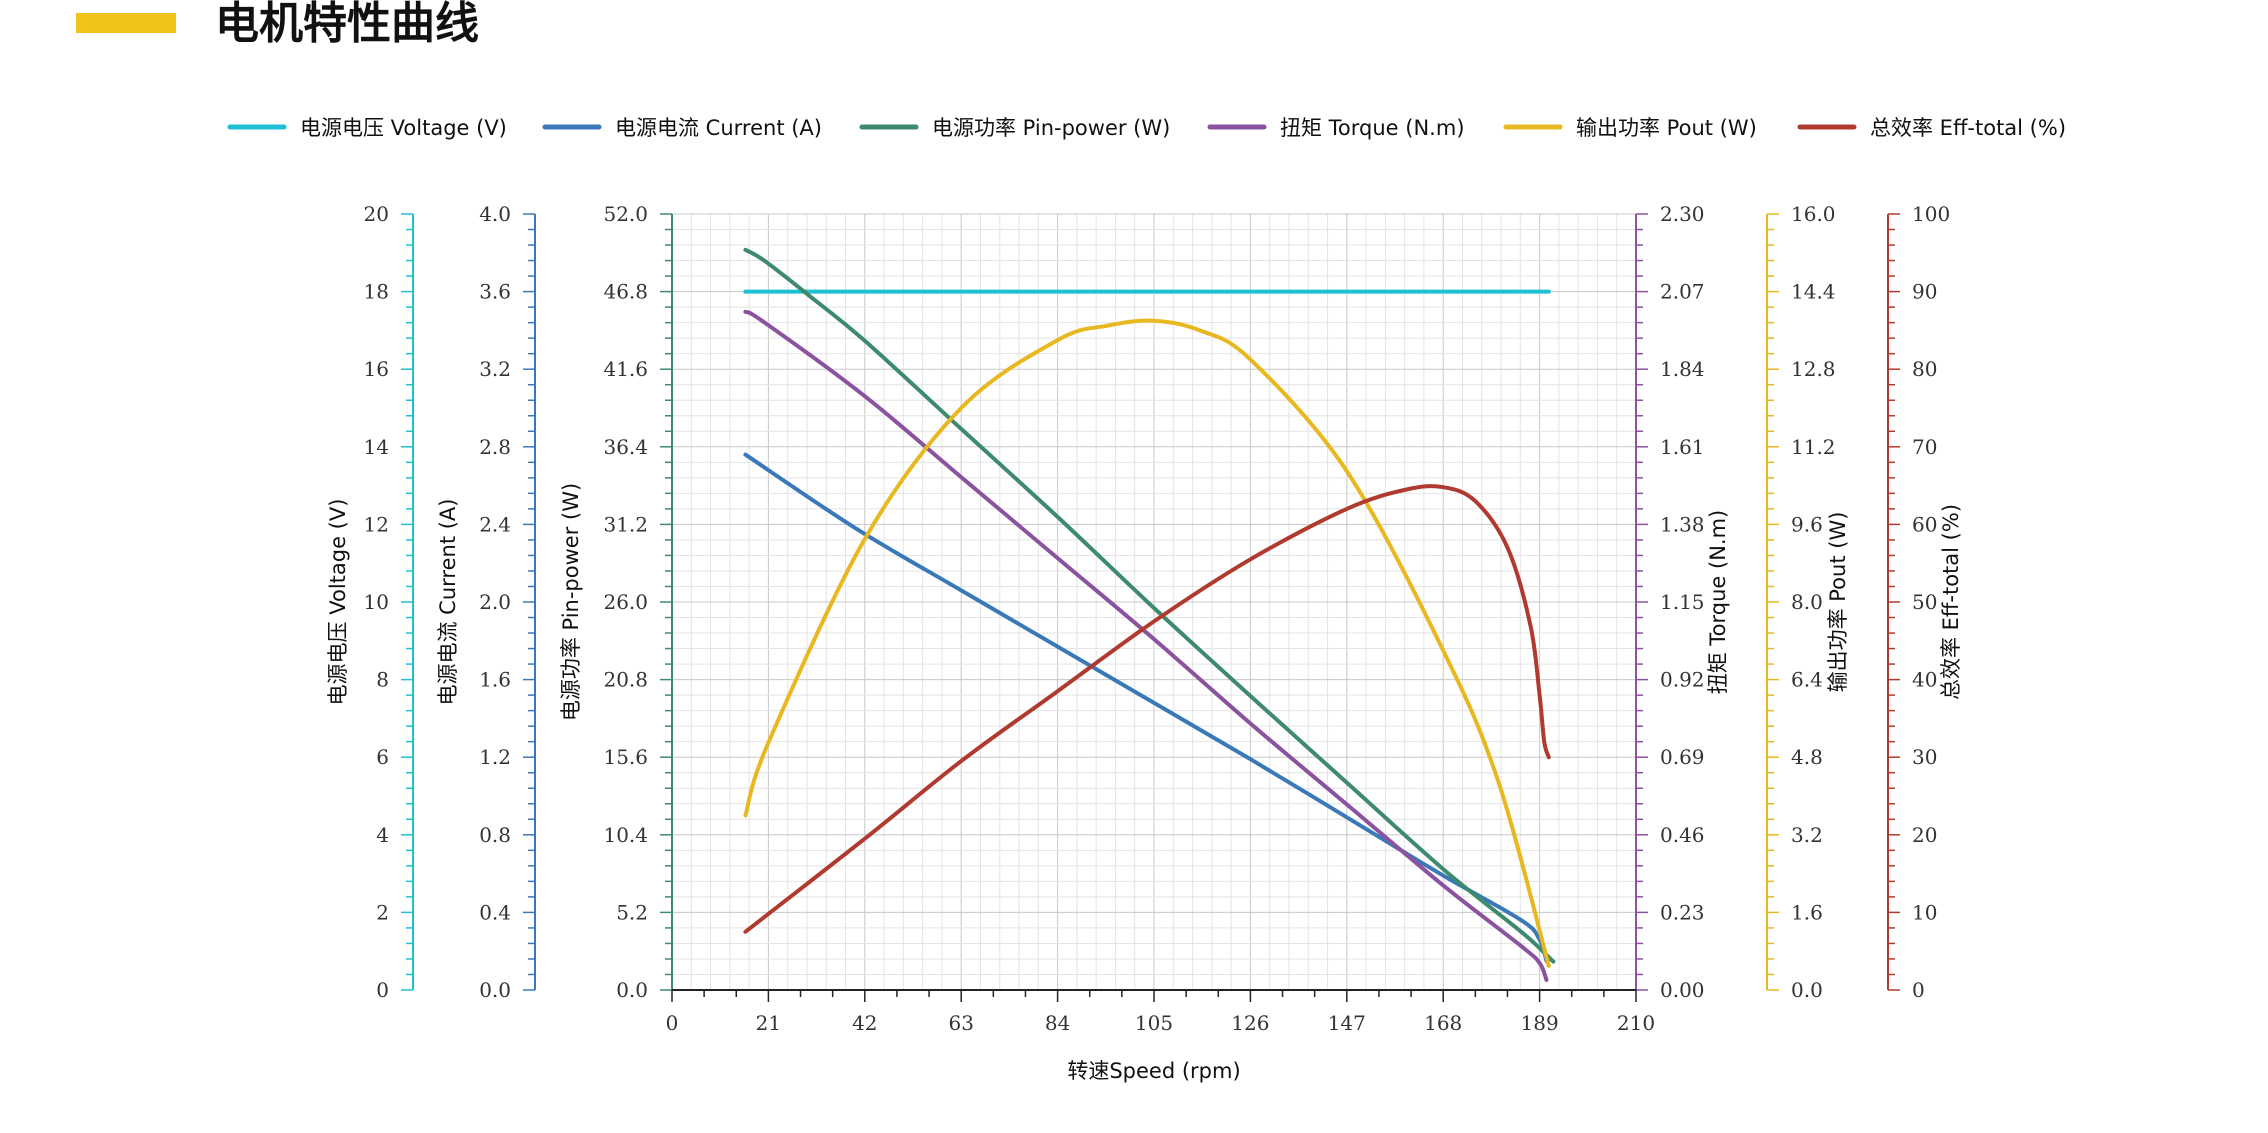  I want to click on x-tick-label: 126, so click(1250, 1023).